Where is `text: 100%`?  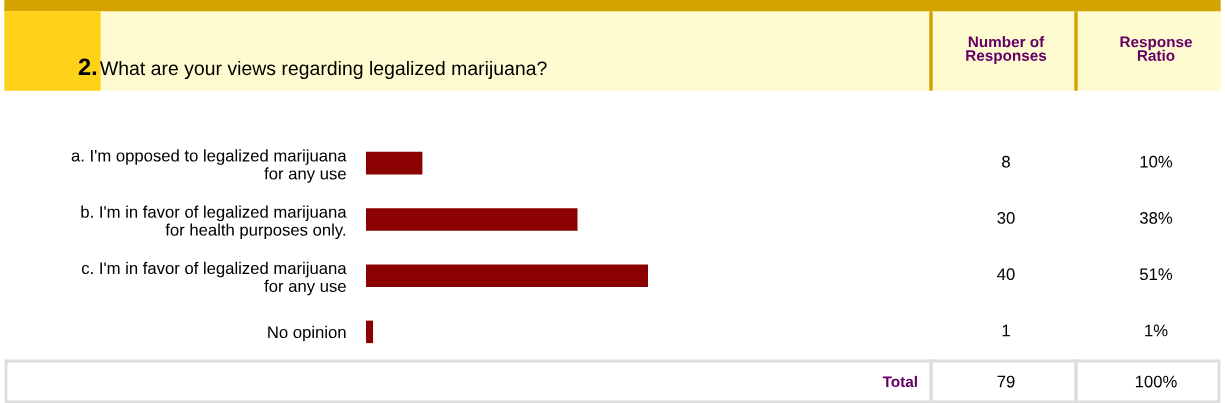
text: 100% is located at coordinates (1156, 381).